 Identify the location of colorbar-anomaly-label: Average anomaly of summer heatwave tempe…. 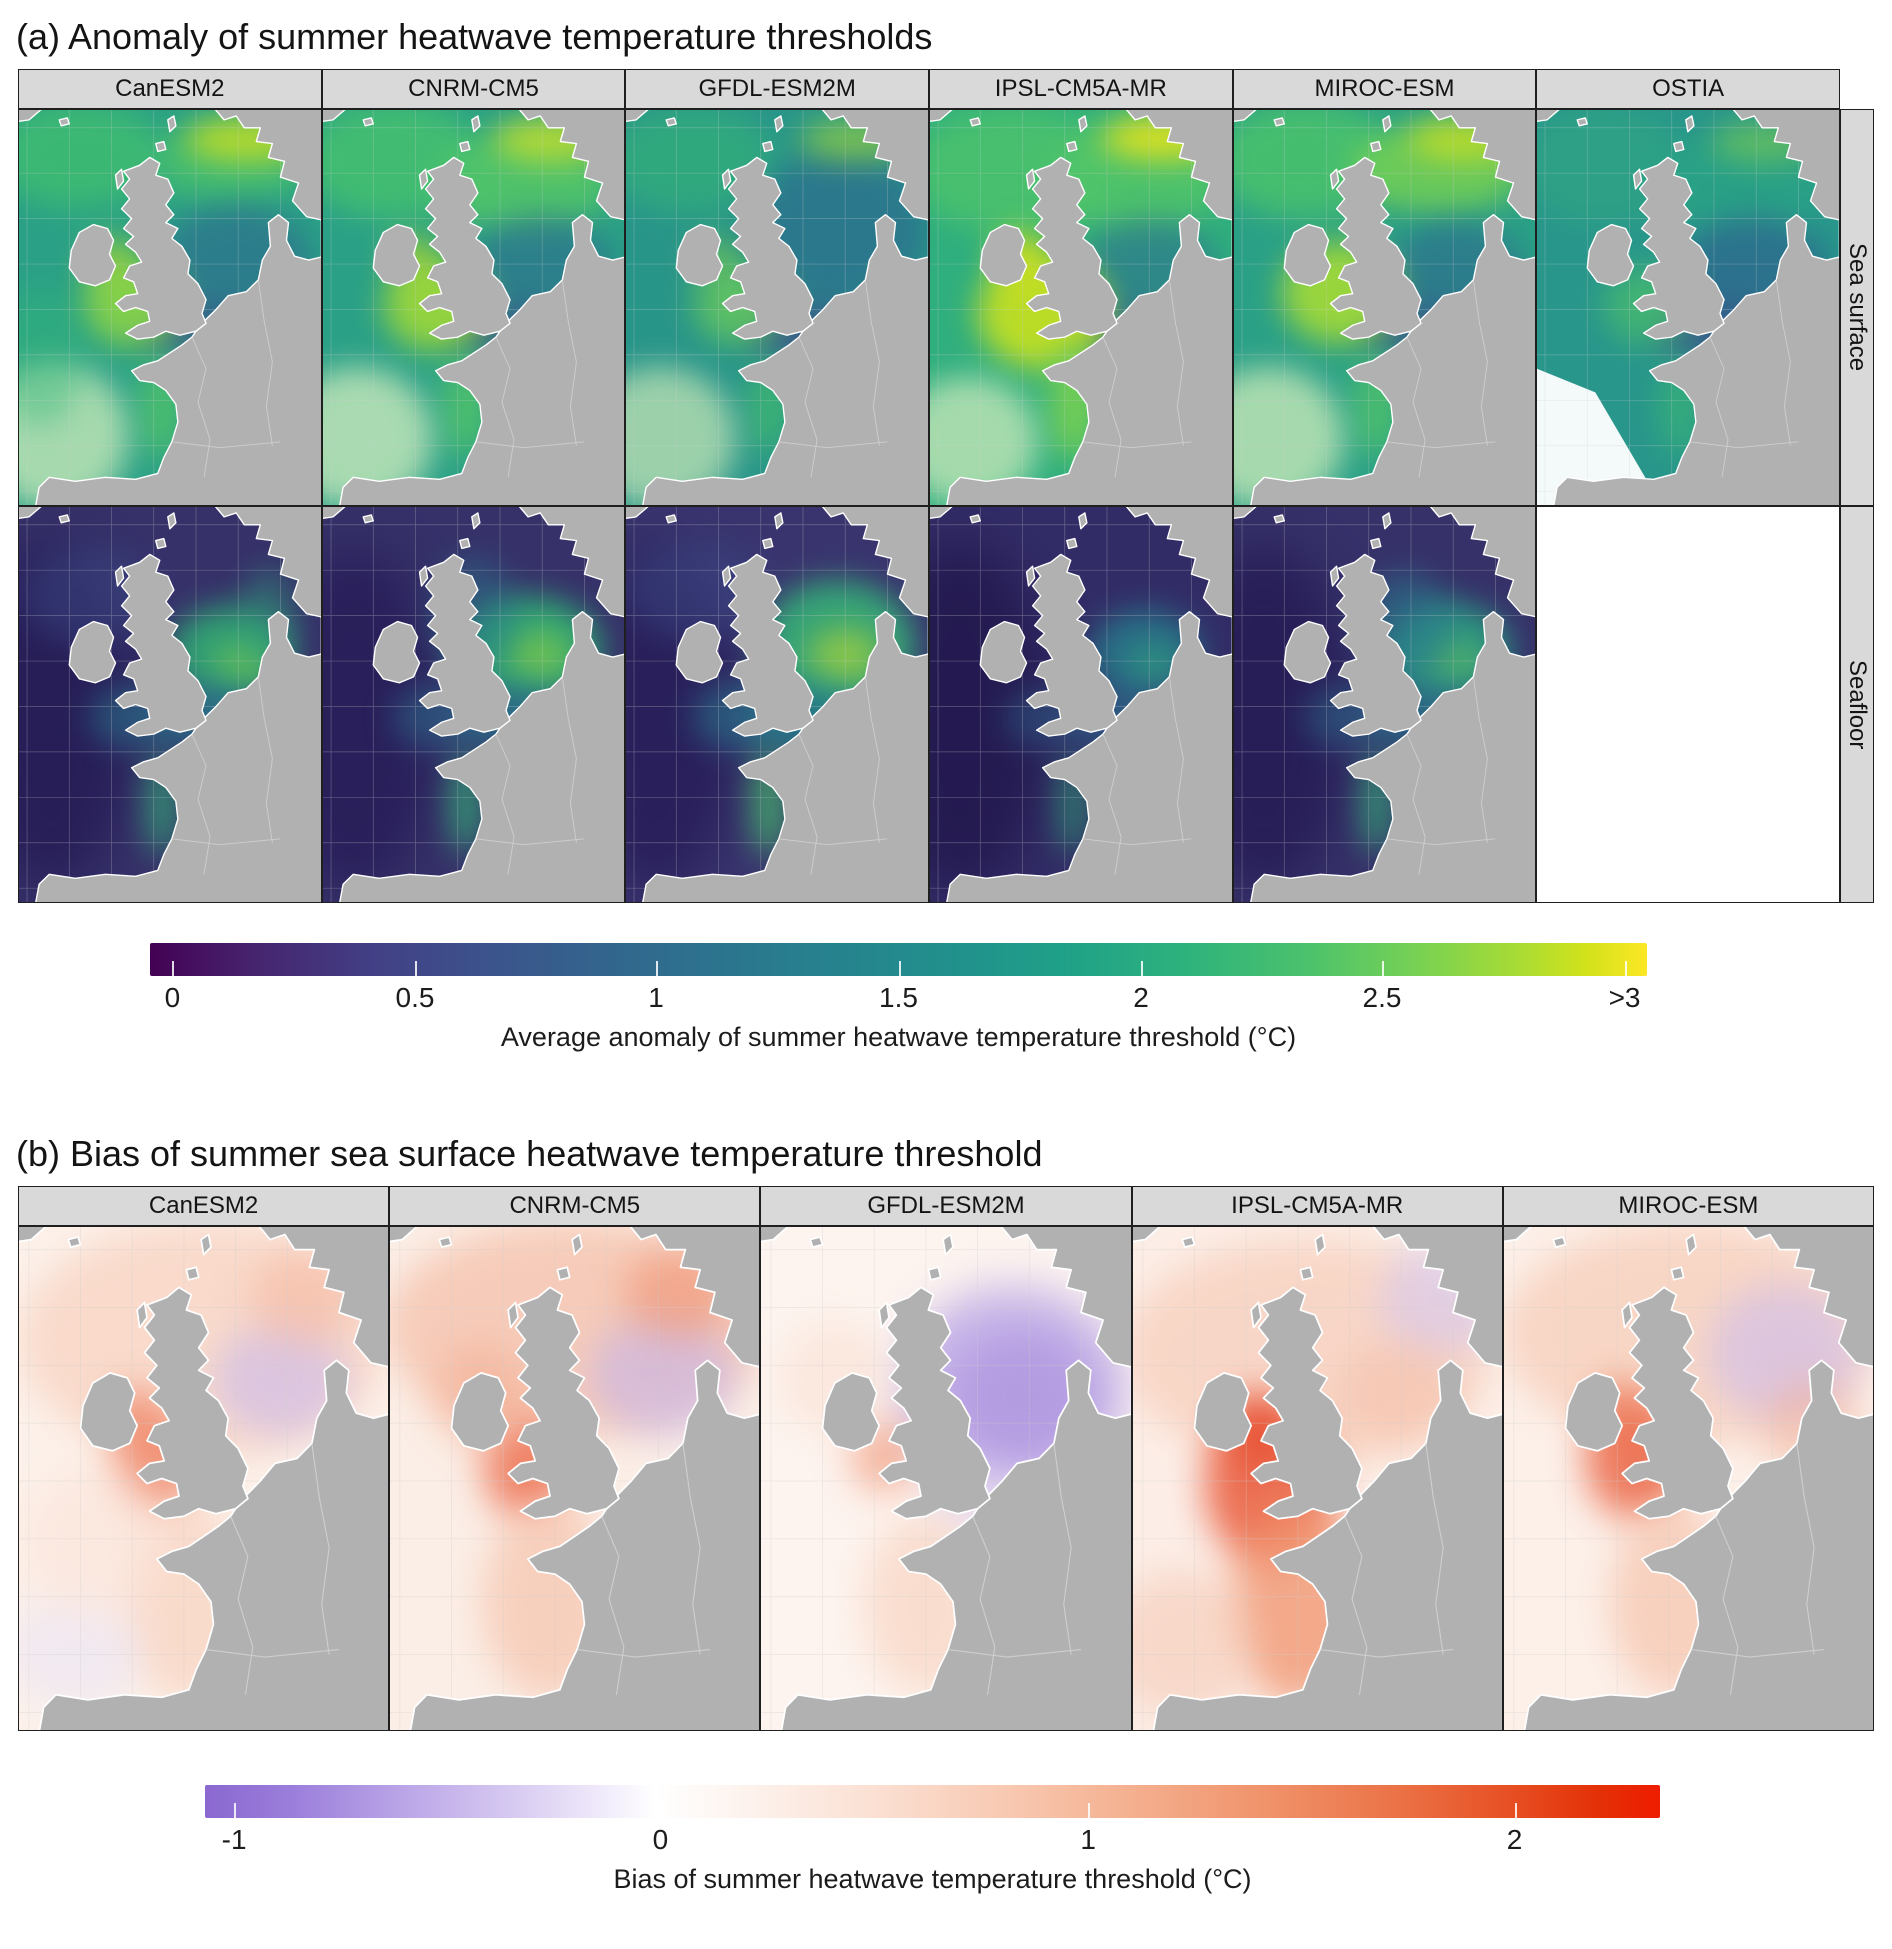
(898, 1037).